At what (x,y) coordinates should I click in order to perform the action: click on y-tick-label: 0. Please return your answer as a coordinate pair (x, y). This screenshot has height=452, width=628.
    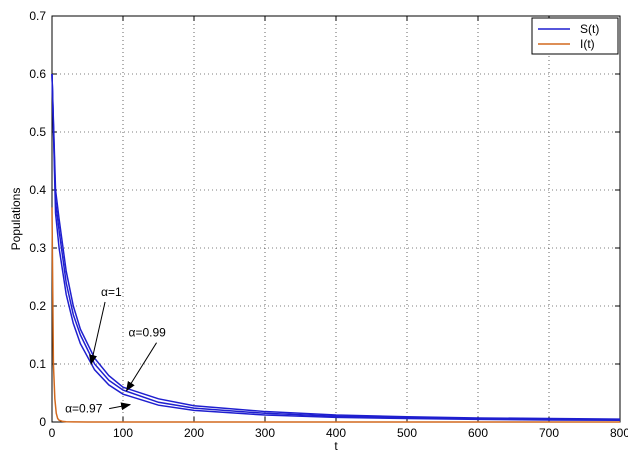
    Looking at the image, I should click on (42, 422).